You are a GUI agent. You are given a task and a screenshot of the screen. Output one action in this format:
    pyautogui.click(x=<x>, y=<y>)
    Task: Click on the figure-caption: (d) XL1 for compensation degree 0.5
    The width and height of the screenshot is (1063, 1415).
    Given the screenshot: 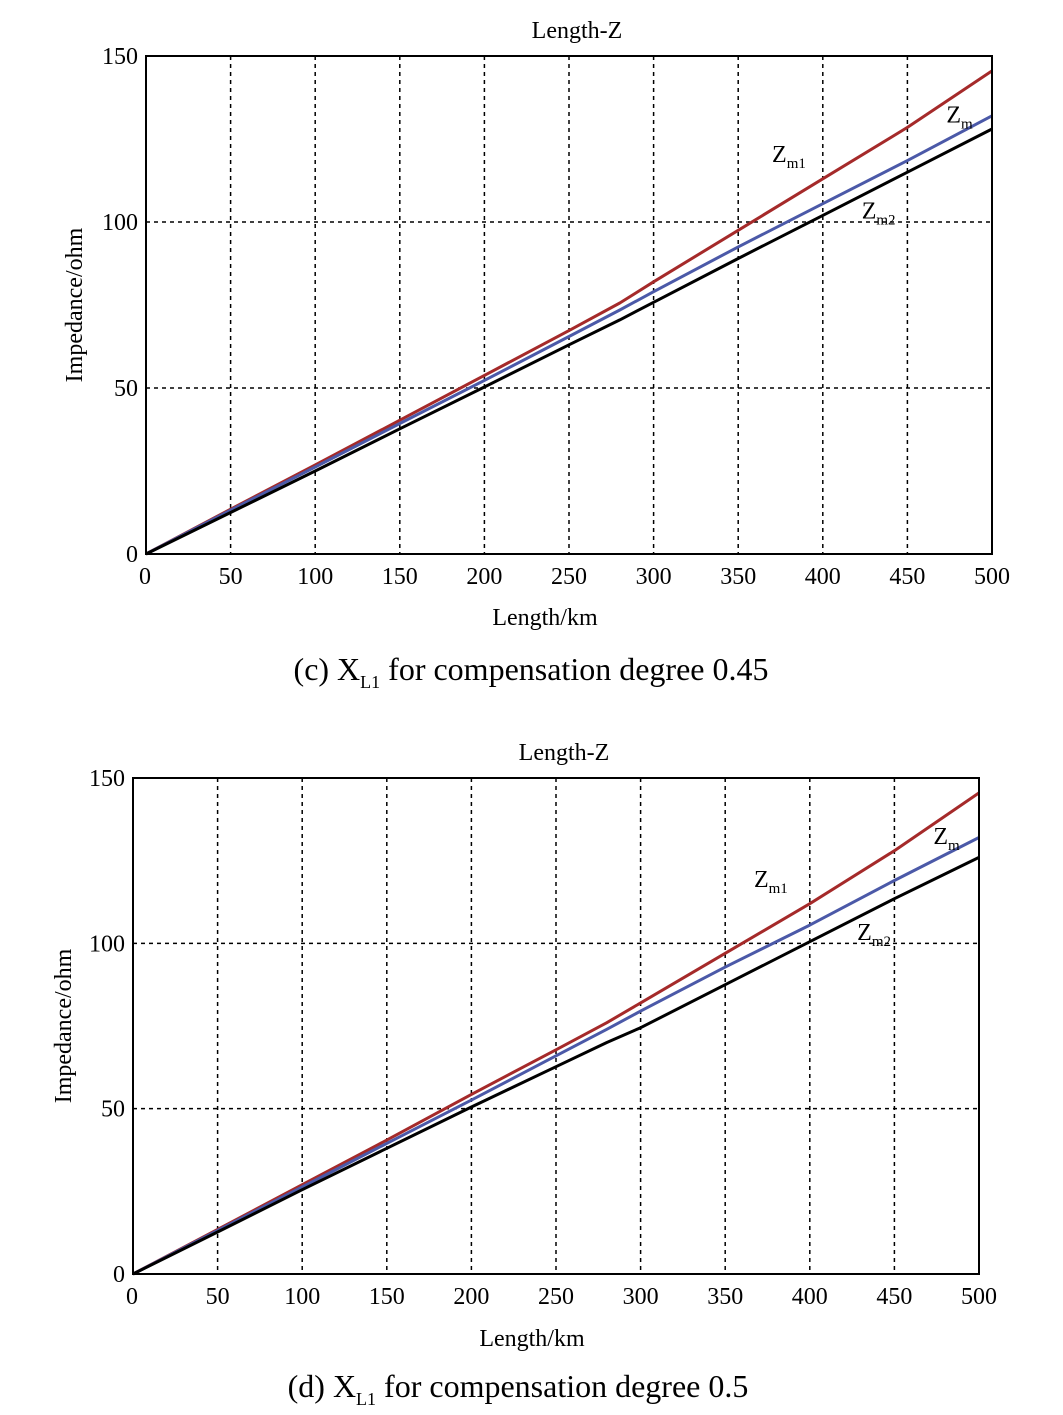 What is the action you would take?
    pyautogui.click(x=518, y=1388)
    